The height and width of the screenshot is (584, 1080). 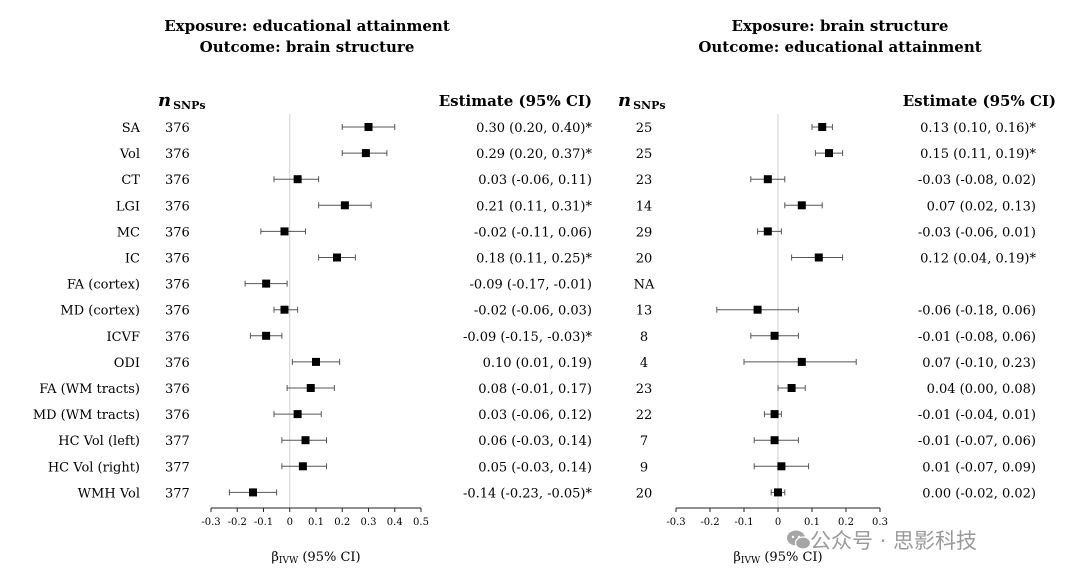 What do you see at coordinates (979, 363) in the screenshot?
I see `right-estimate-text: 0.07 (-0.10, 0.23)` at bounding box center [979, 363].